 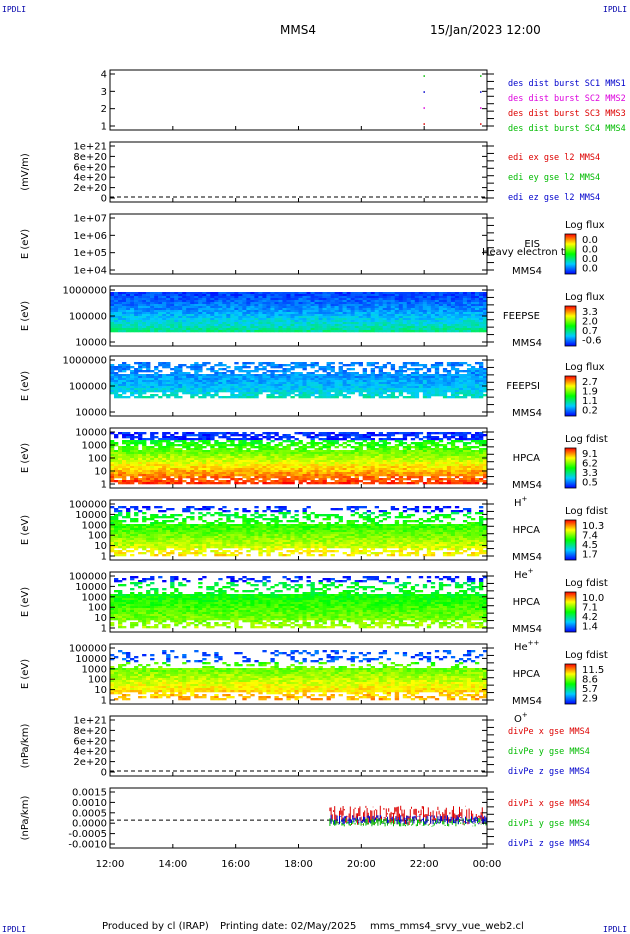 I want to click on corner-label-bl: IPDLI, so click(x=14, y=929).